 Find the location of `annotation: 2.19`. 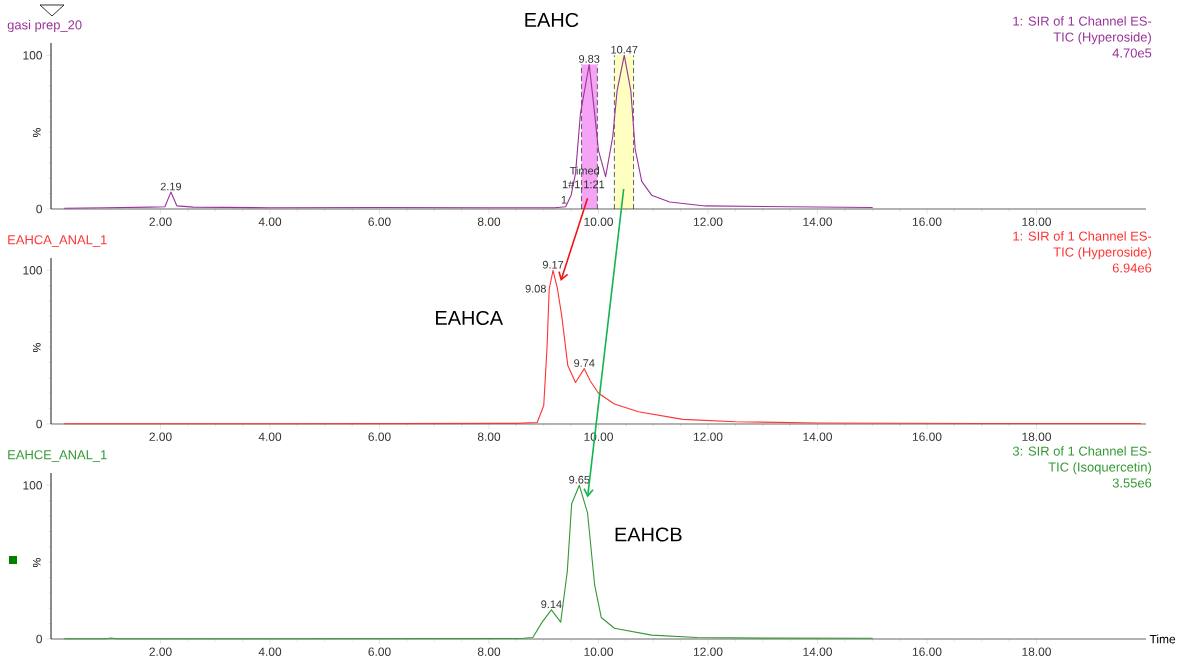

annotation: 2.19 is located at coordinates (171, 186).